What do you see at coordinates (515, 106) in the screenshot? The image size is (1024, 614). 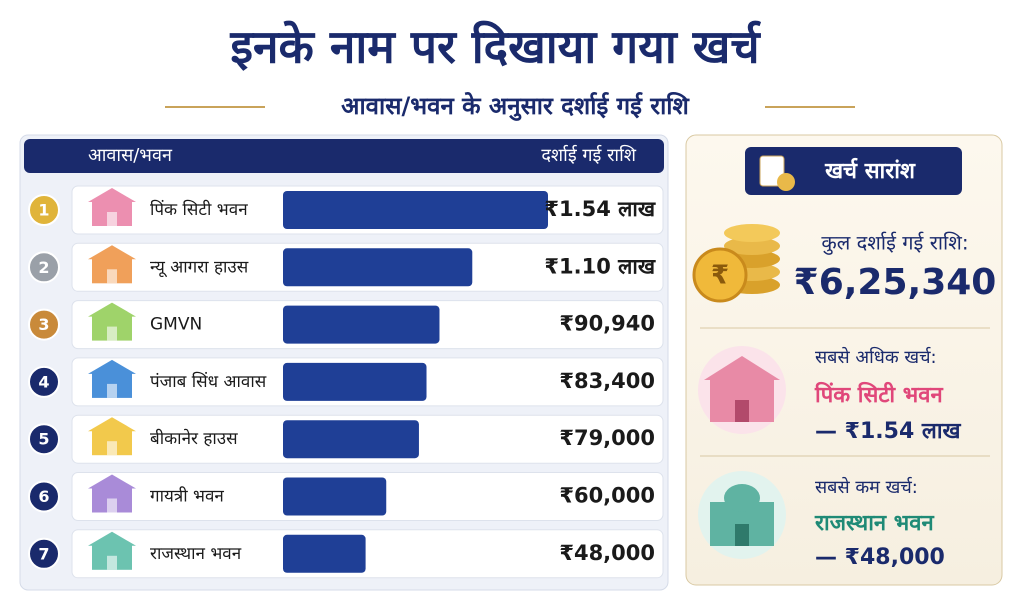 I see `subtitle: आवास/भवन के अनुसार दर्शाई गई राशि` at bounding box center [515, 106].